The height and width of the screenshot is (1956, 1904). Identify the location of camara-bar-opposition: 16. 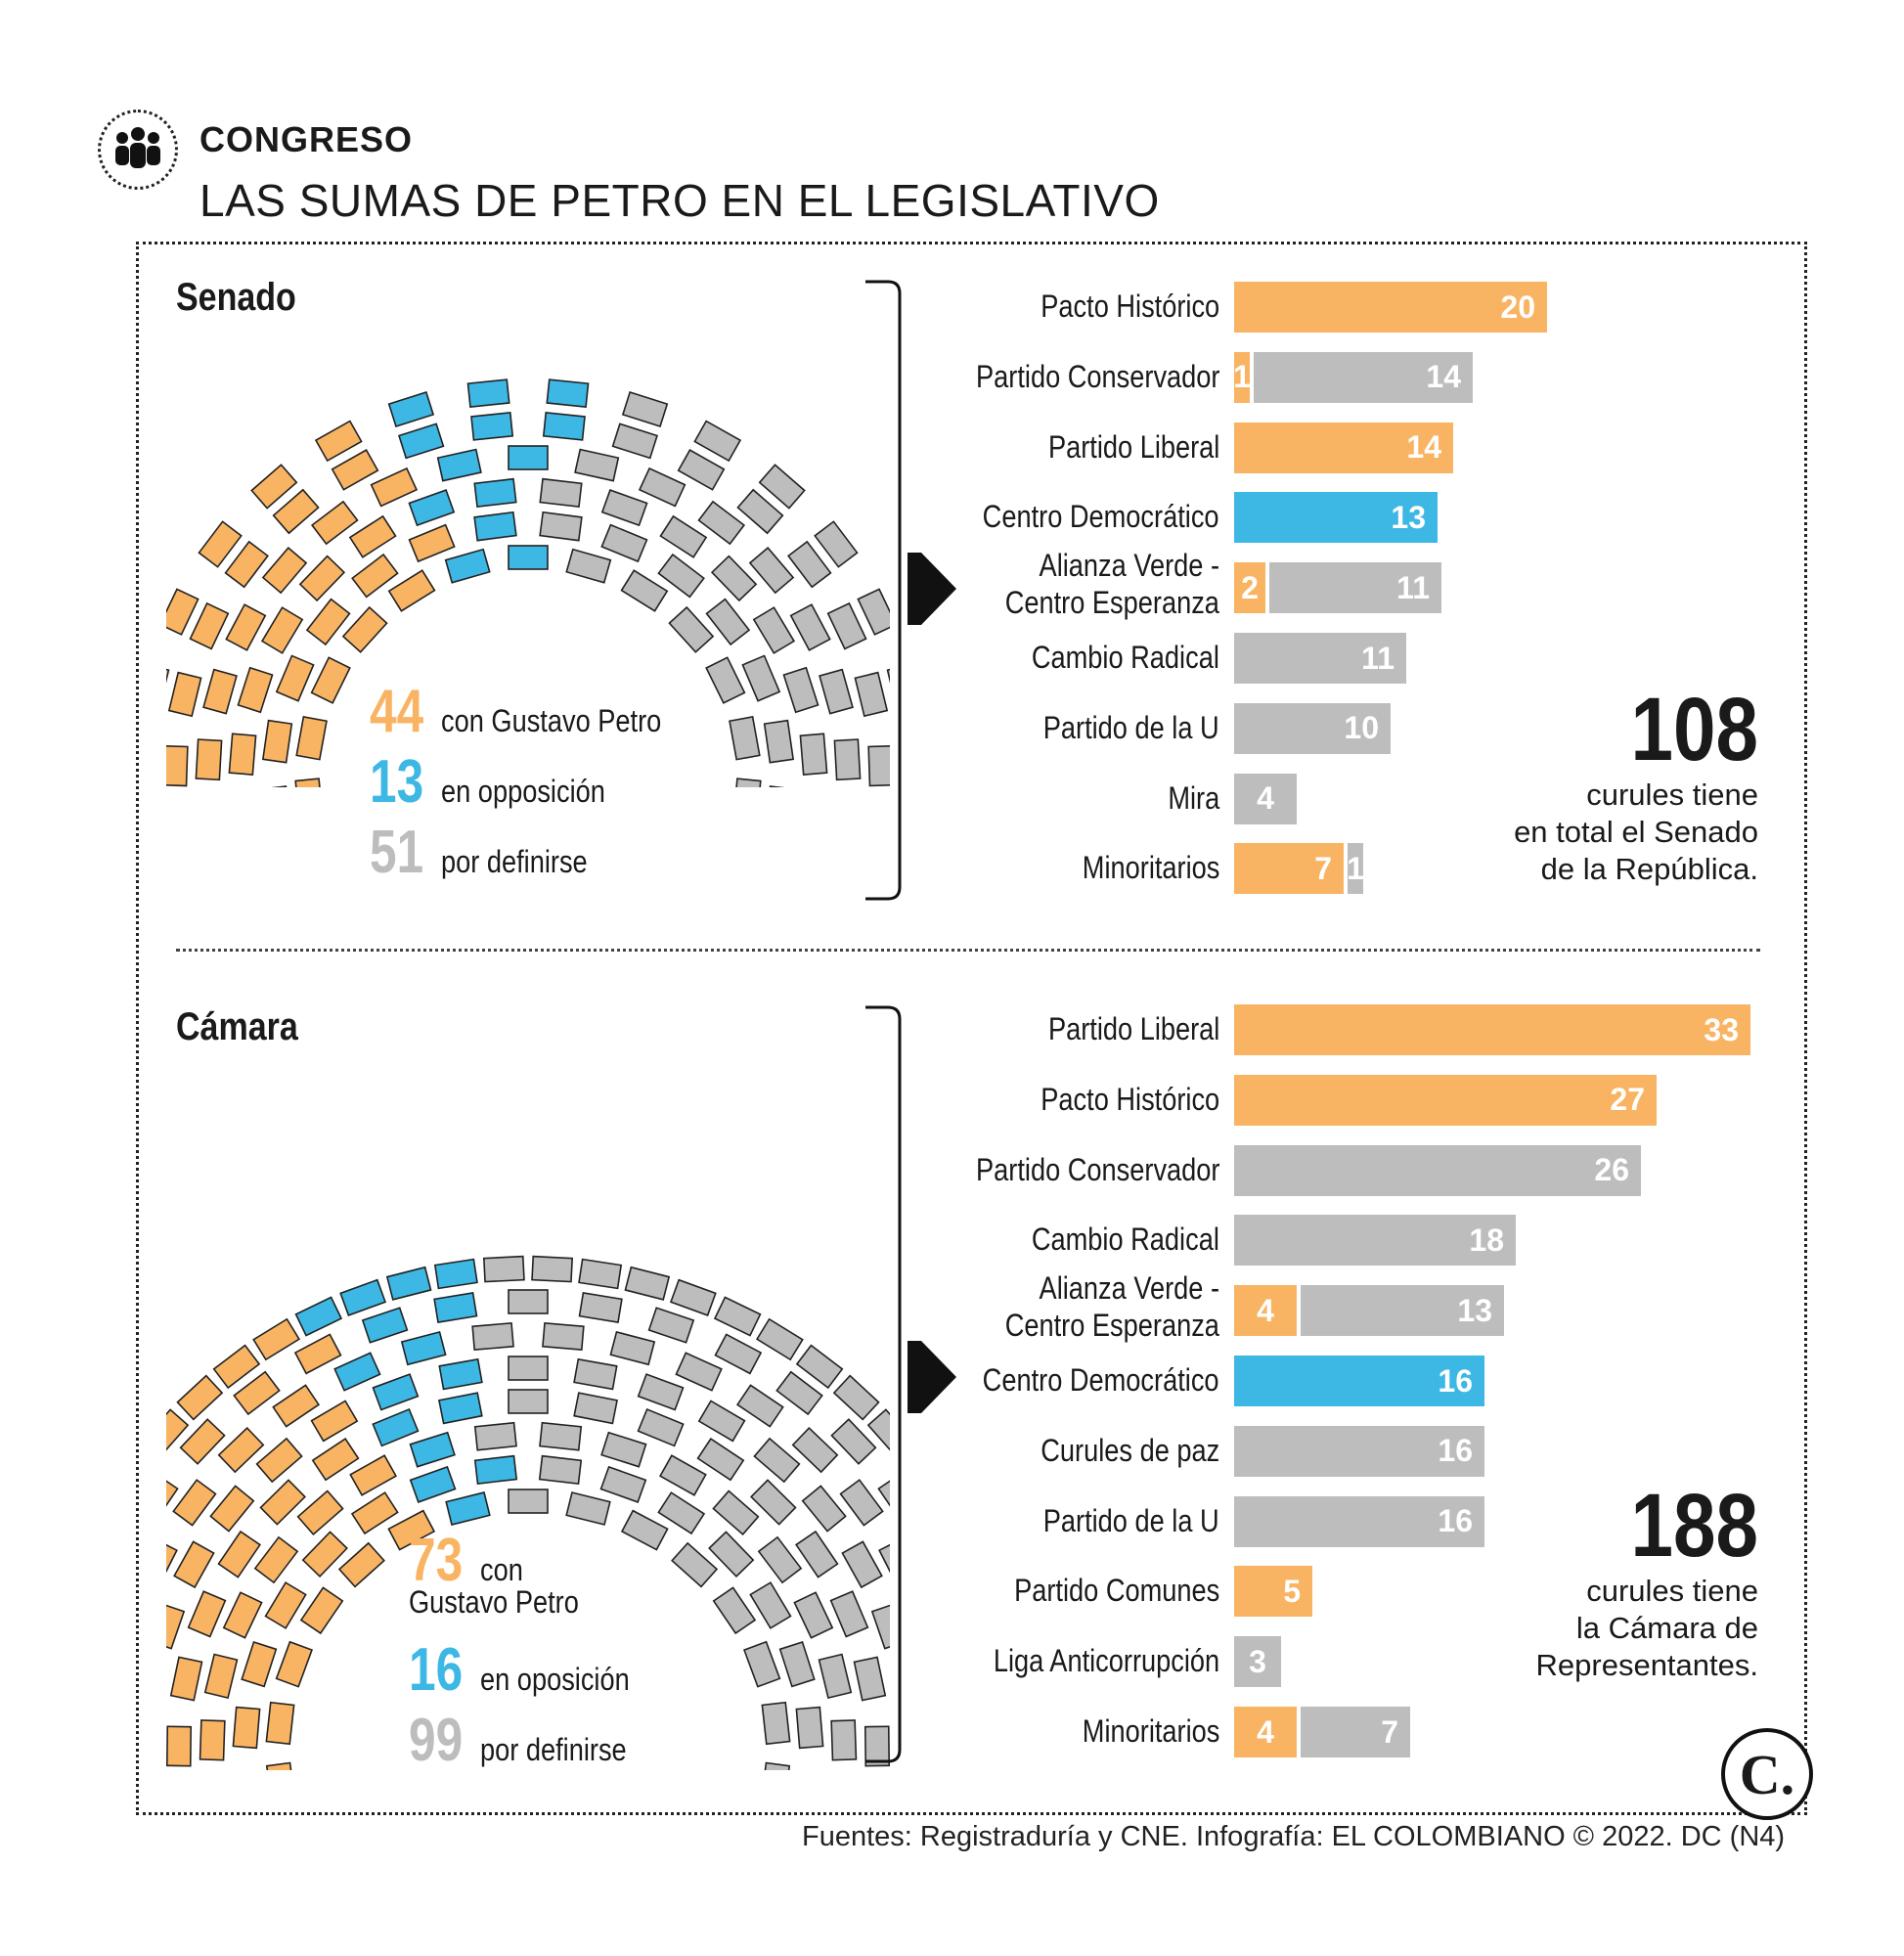
(1359, 1381).